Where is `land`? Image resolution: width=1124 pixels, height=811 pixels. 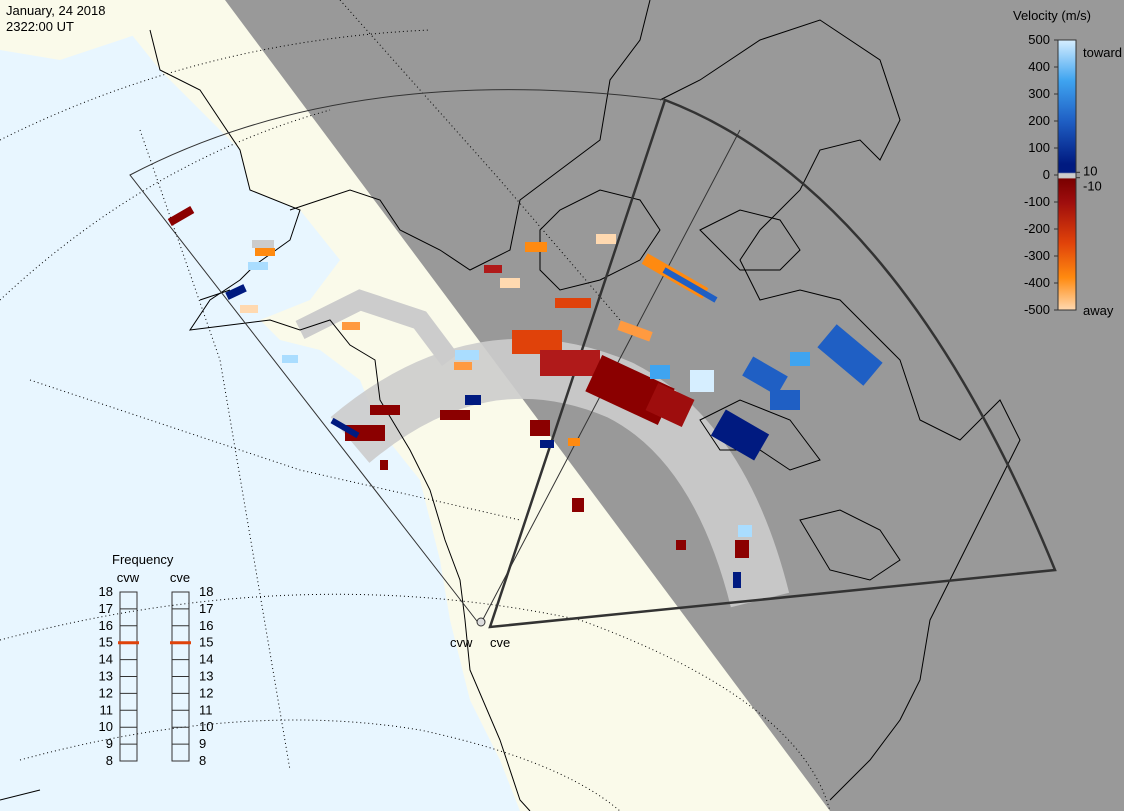
land is located at coordinates (75, 30).